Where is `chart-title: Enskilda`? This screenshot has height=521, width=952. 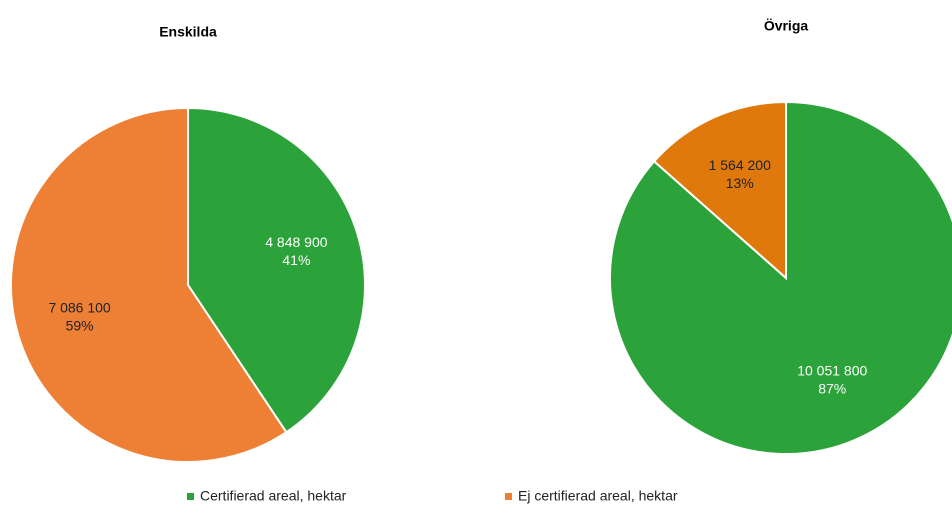 chart-title: Enskilda is located at coordinates (188, 32).